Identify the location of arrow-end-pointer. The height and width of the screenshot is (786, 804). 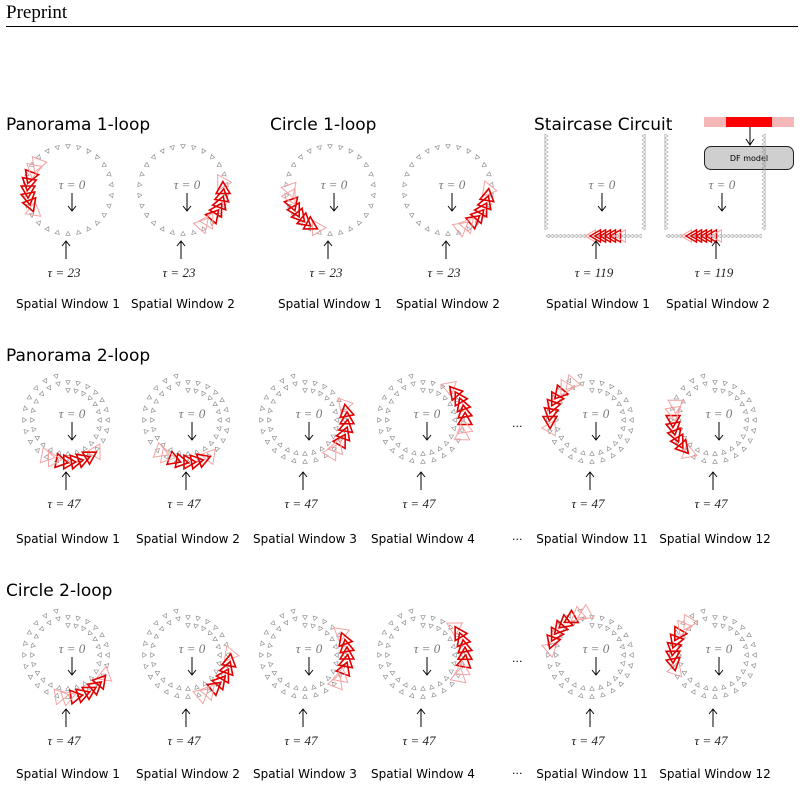
(590, 480).